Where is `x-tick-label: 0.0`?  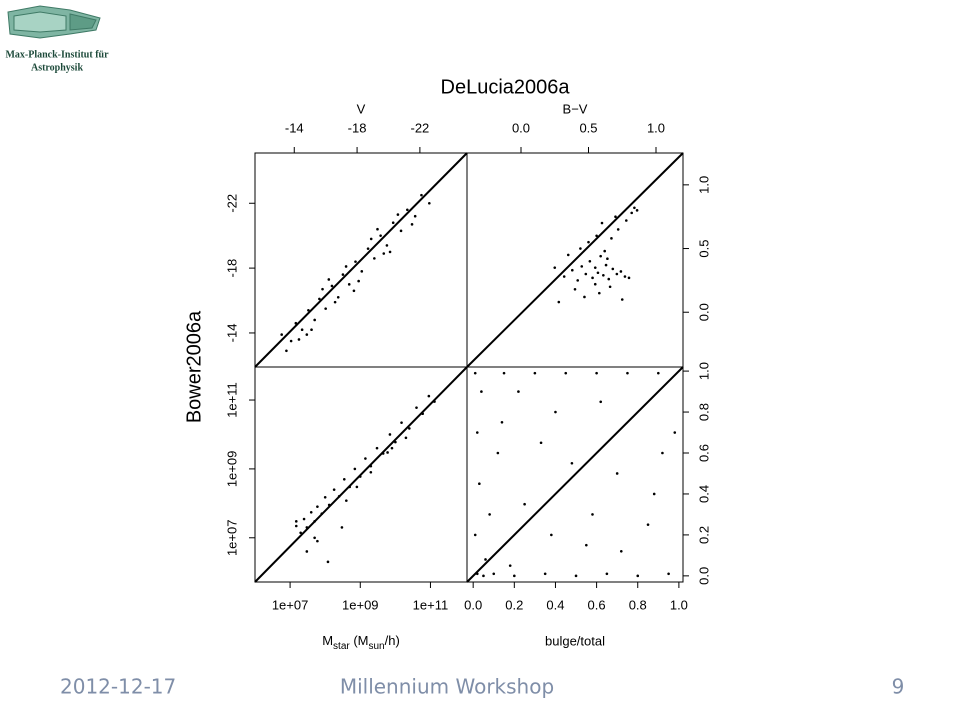 x-tick-label: 0.0 is located at coordinates (473, 604).